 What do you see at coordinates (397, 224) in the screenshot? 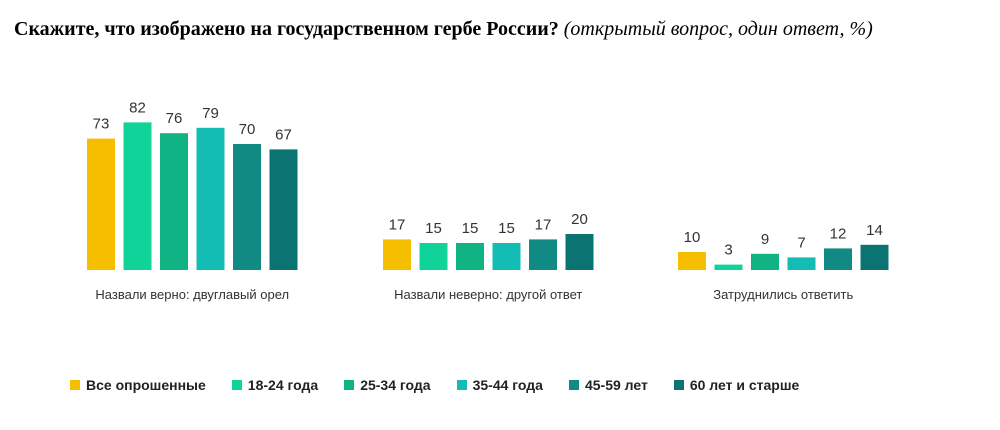
I see `data-label-2-1: 17` at bounding box center [397, 224].